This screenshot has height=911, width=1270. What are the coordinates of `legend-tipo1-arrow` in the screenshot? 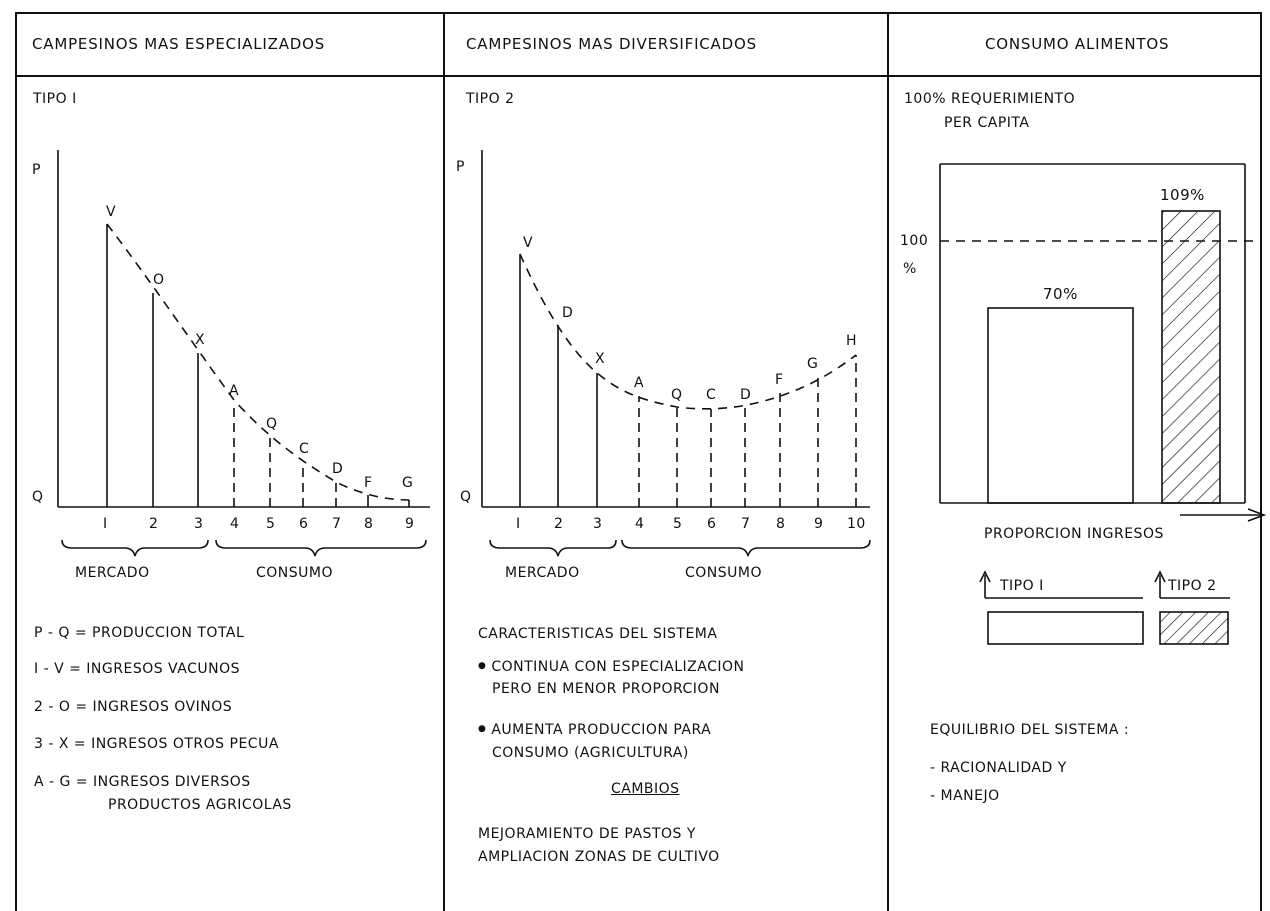 It's located at (985, 576).